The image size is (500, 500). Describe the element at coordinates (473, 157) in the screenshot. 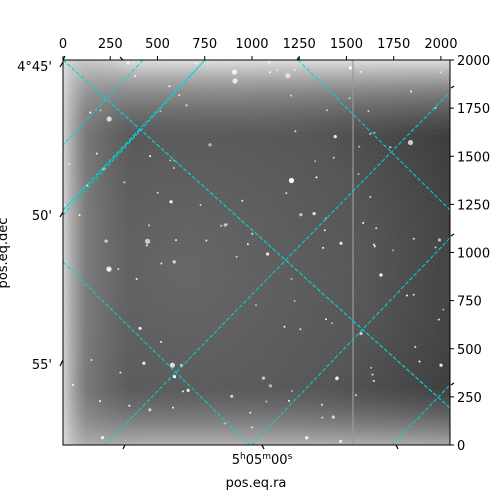

I see `right-tick-label: 1500` at that location.